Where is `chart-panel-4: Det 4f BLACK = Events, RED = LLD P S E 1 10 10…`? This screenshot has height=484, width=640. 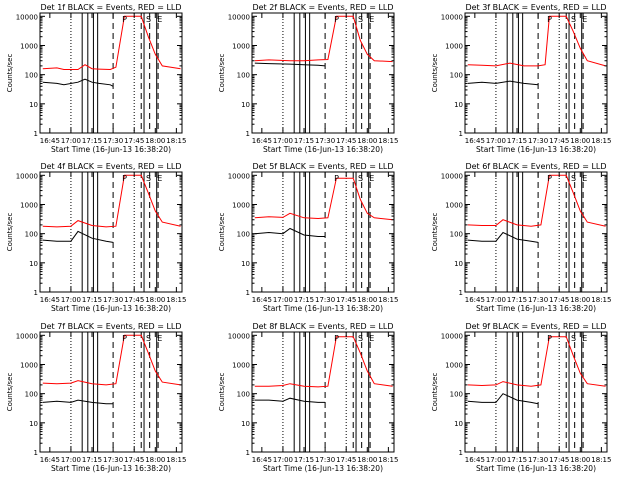 chart-panel-4: Det 4f BLACK = Events, RED = LLD P S E 1 10 10… is located at coordinates (96, 237).